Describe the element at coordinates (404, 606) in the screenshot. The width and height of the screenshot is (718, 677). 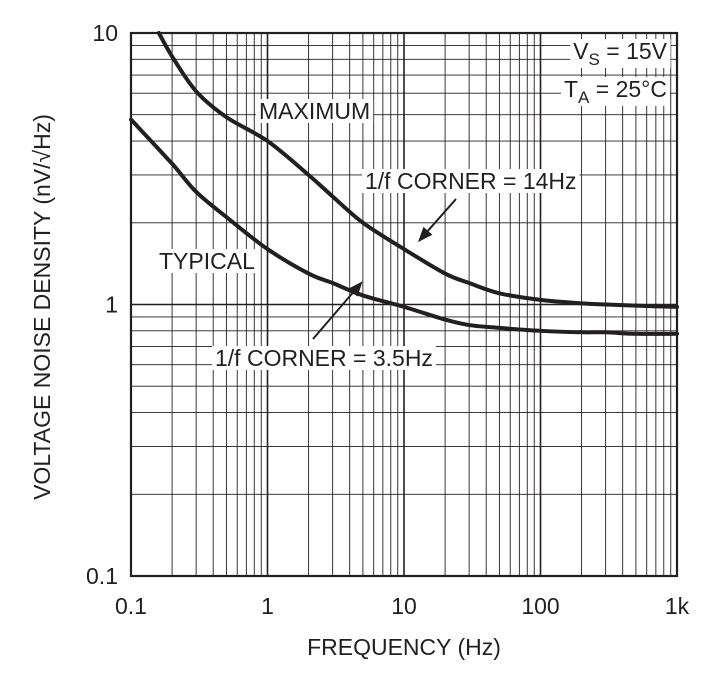
I see `x-tick-label: 10` at that location.